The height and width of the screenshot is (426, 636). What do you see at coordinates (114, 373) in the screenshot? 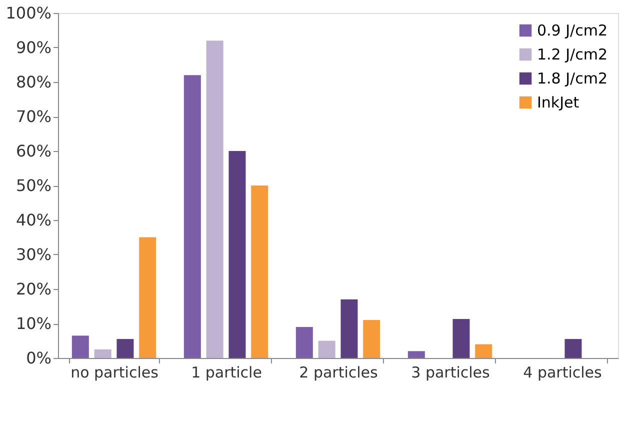
I see `x-tick-label: no particles` at bounding box center [114, 373].